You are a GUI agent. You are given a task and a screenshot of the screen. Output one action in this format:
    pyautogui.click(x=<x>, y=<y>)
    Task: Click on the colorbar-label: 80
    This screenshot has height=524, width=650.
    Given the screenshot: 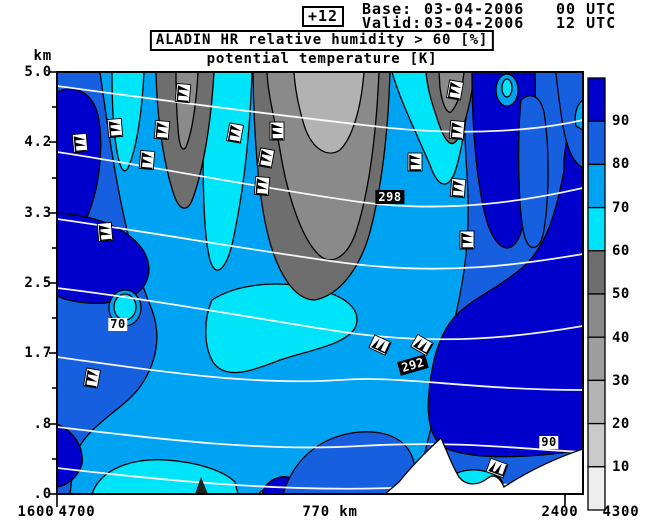 What is the action you would take?
    pyautogui.click(x=621, y=164)
    